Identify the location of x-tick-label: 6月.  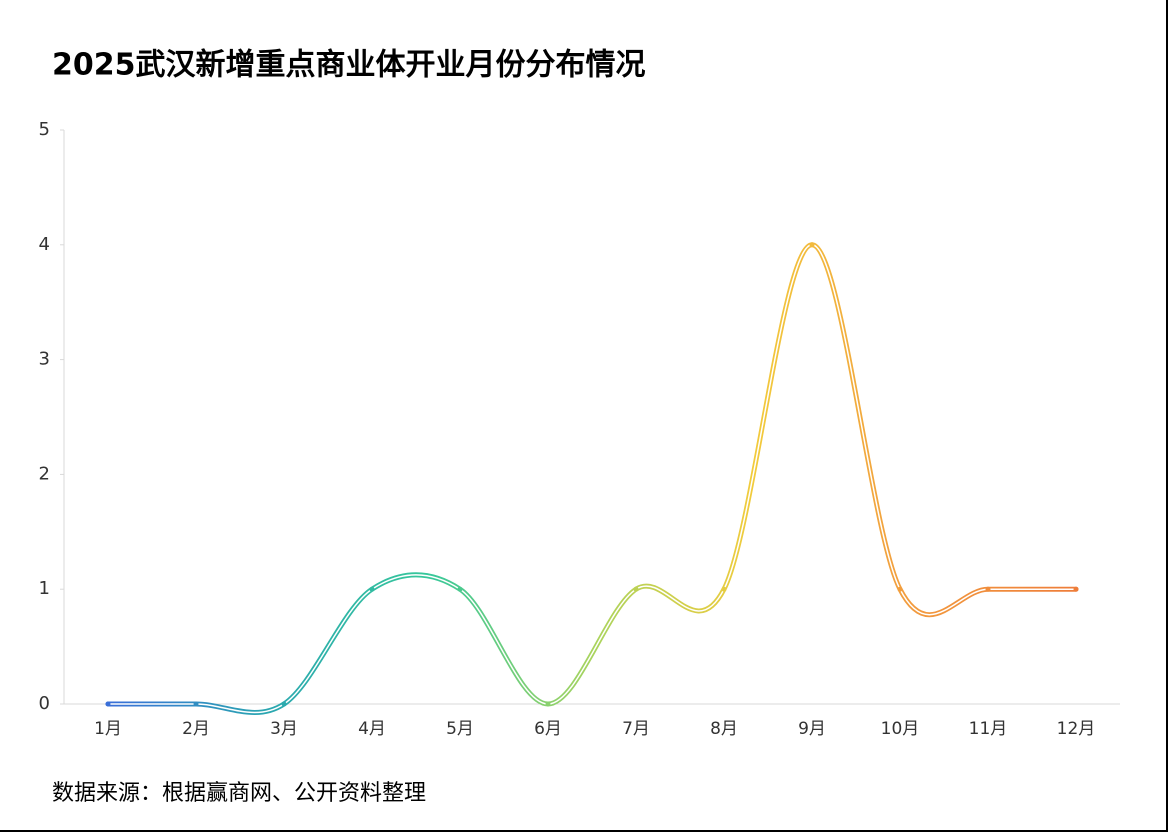
(548, 729).